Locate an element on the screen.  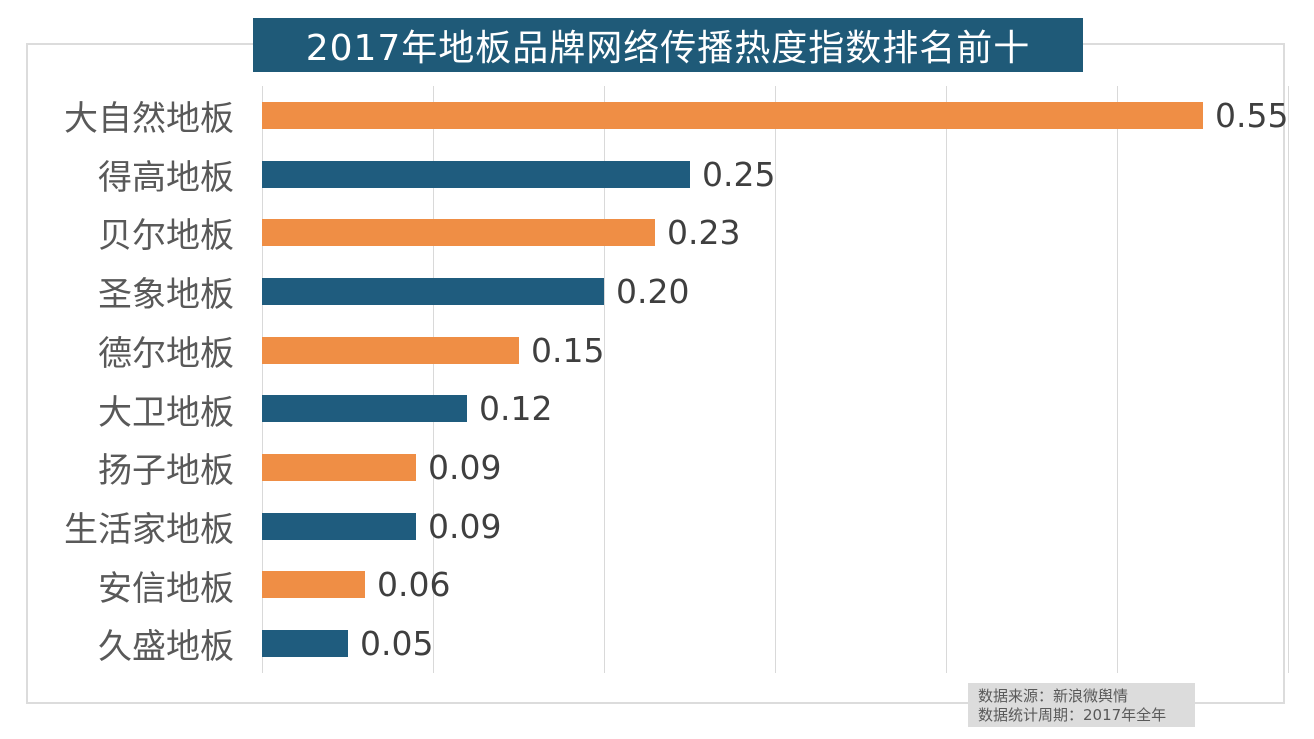
chart-title-banner: 2017年地板品牌网络传播热度指数排名前十 is located at coordinates (668, 45).